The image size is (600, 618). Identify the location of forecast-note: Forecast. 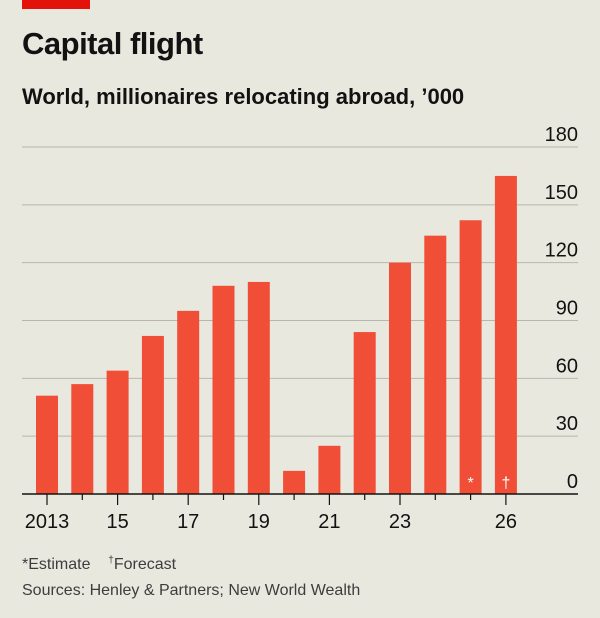
(145, 564).